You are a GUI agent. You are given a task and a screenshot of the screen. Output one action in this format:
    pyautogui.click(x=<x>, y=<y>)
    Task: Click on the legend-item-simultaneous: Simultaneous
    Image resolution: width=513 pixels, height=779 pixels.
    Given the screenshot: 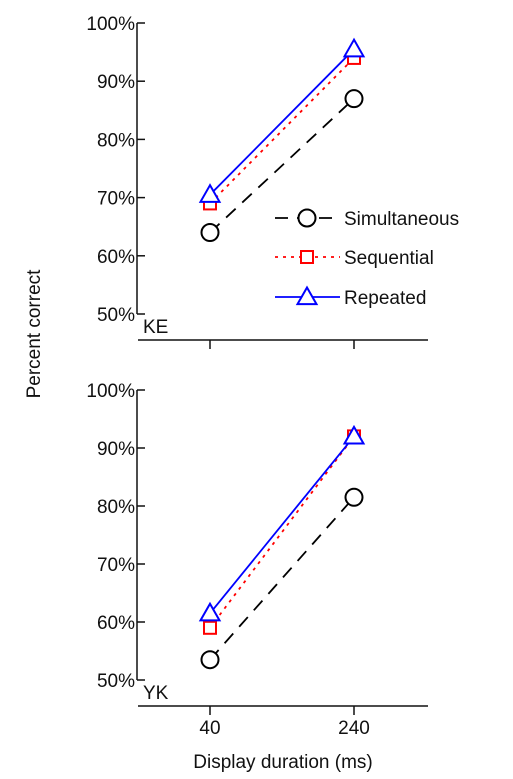 What is the action you would take?
    pyautogui.click(x=367, y=219)
    